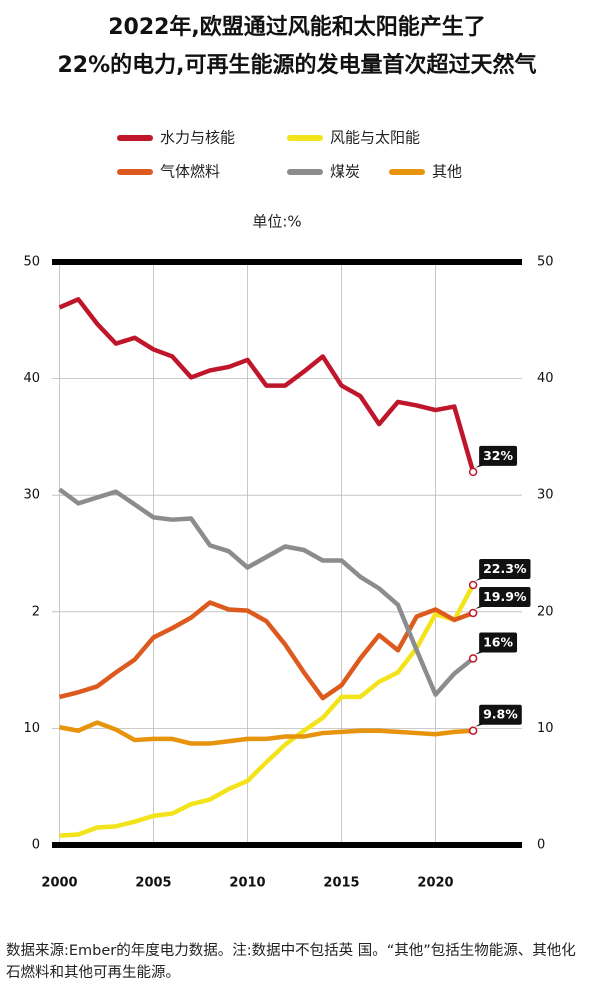 The height and width of the screenshot is (993, 594). I want to click on y2-tick-label: 10, so click(545, 728).